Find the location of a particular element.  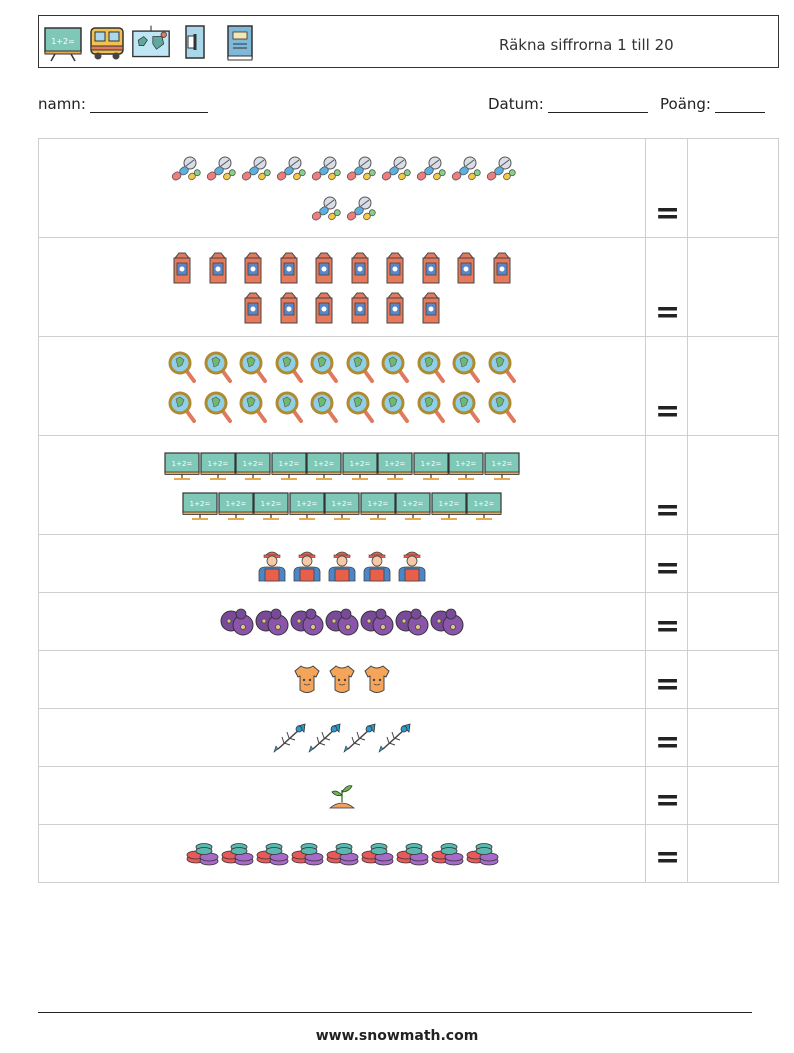

date-field: Datum: is located at coordinates (568, 104).